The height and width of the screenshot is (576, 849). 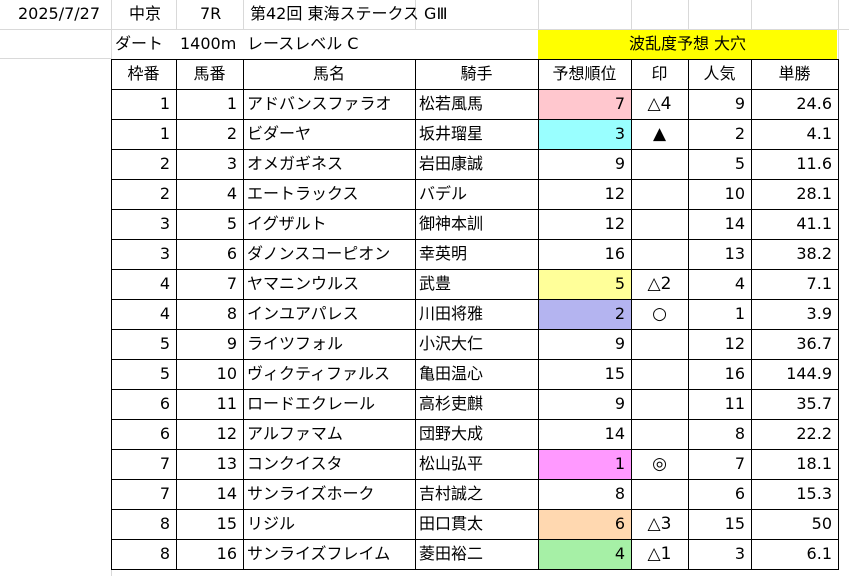 What do you see at coordinates (443, 253) in the screenshot?
I see `cell-jockey: 幸英明` at bounding box center [443, 253].